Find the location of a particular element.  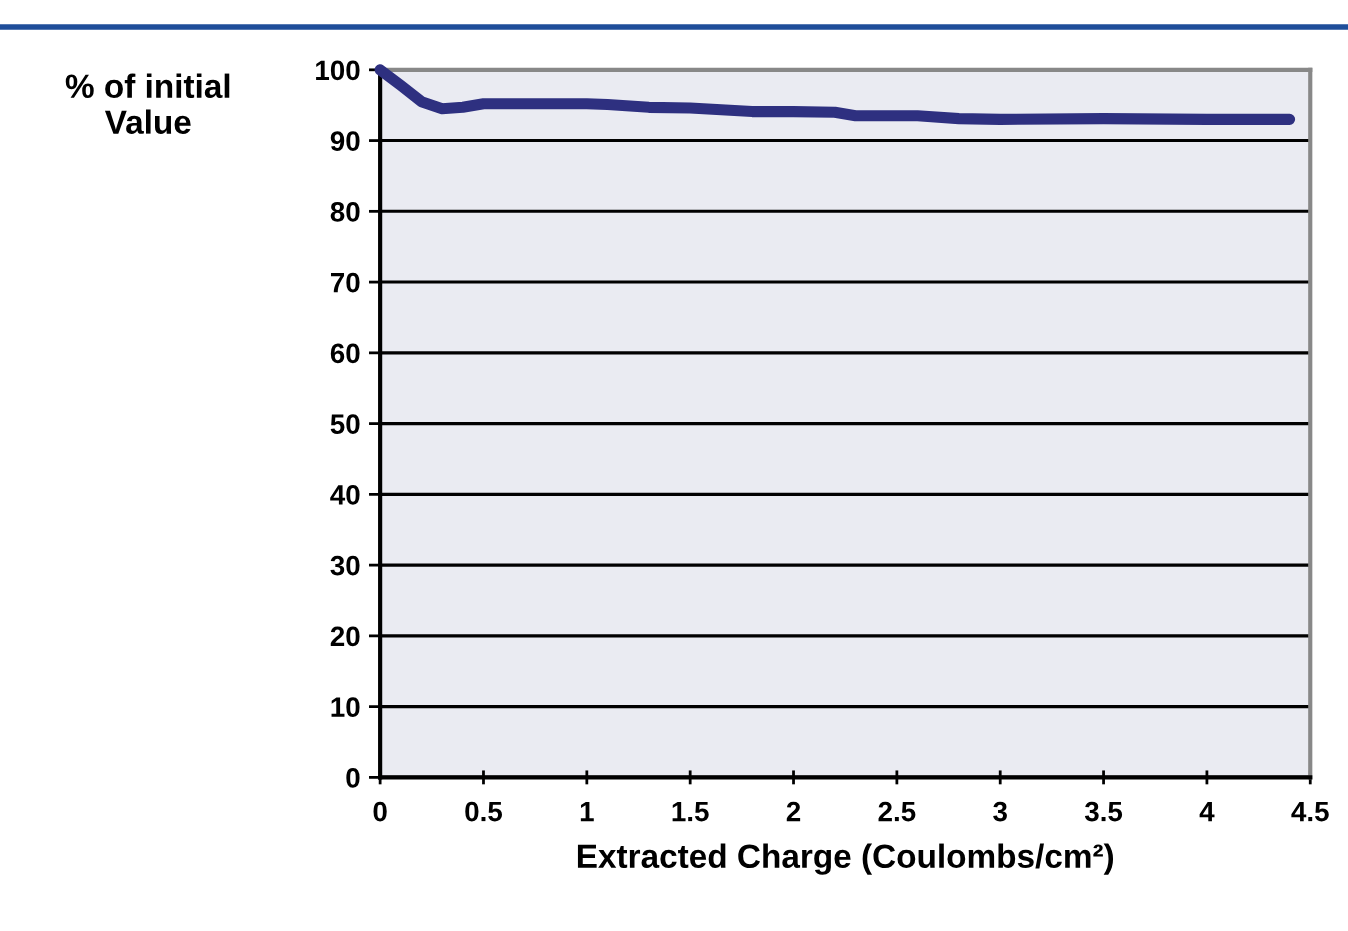

y-tick-label: 50 is located at coordinates (345, 424).